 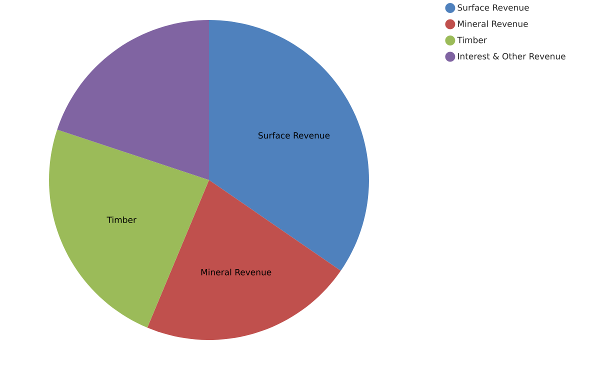 What do you see at coordinates (236, 272) in the screenshot?
I see `data-label: Mineral Revenue` at bounding box center [236, 272].